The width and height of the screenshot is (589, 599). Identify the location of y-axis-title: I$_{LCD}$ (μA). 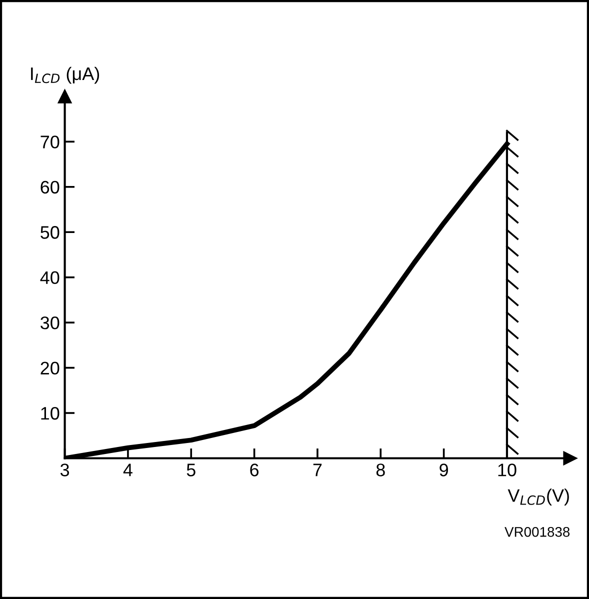
(65, 75).